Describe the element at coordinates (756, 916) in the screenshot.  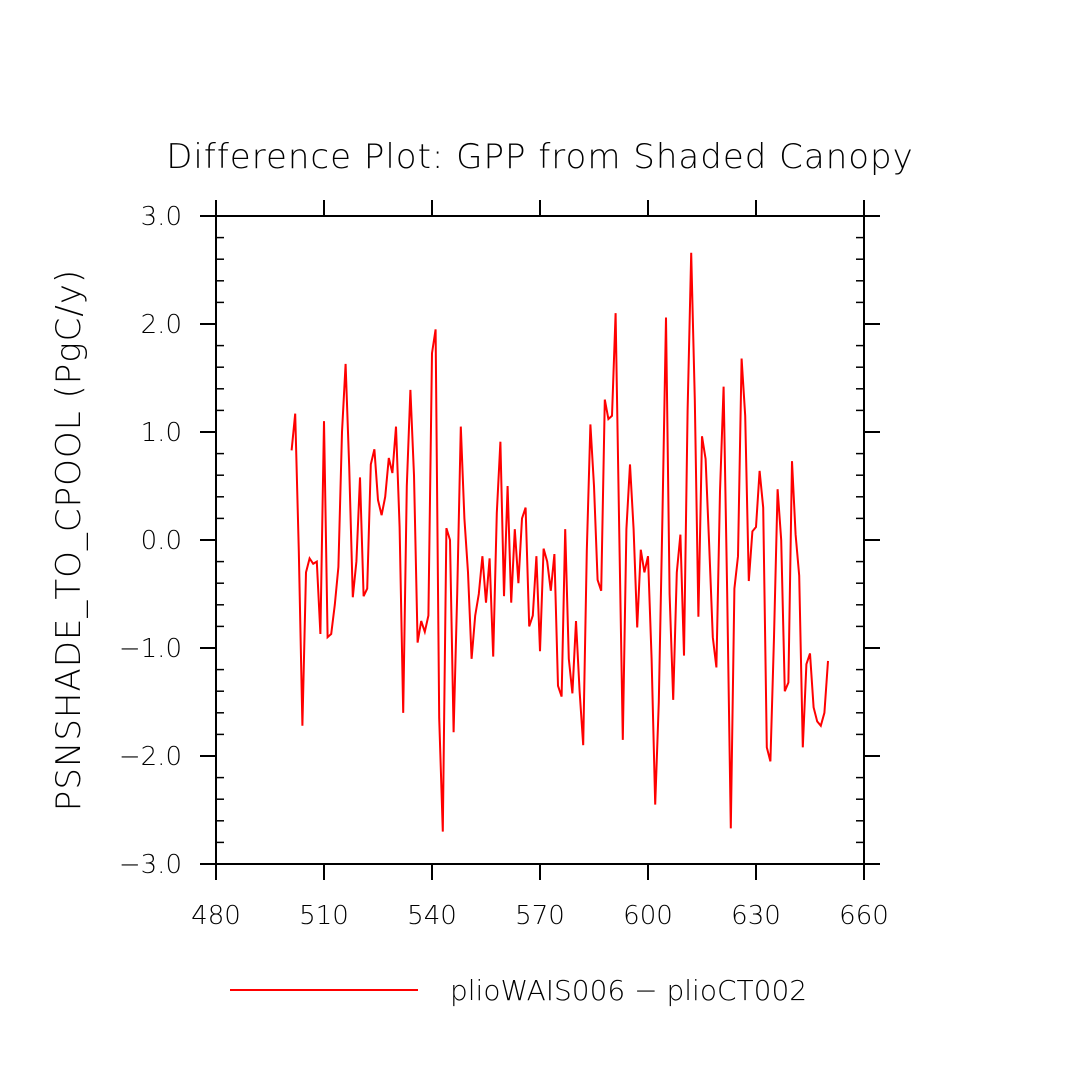
I see `x-tick-label: 630` at that location.